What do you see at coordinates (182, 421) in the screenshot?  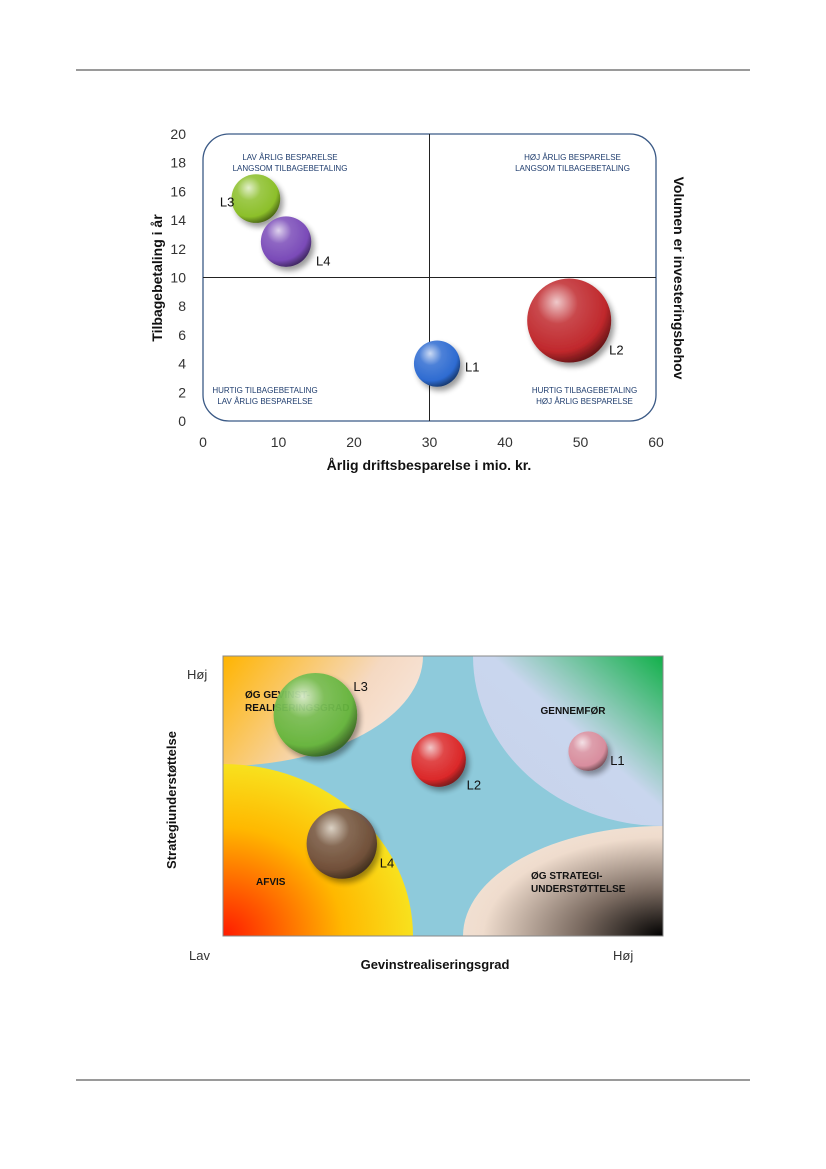 I see `y-tick-label: 0` at bounding box center [182, 421].